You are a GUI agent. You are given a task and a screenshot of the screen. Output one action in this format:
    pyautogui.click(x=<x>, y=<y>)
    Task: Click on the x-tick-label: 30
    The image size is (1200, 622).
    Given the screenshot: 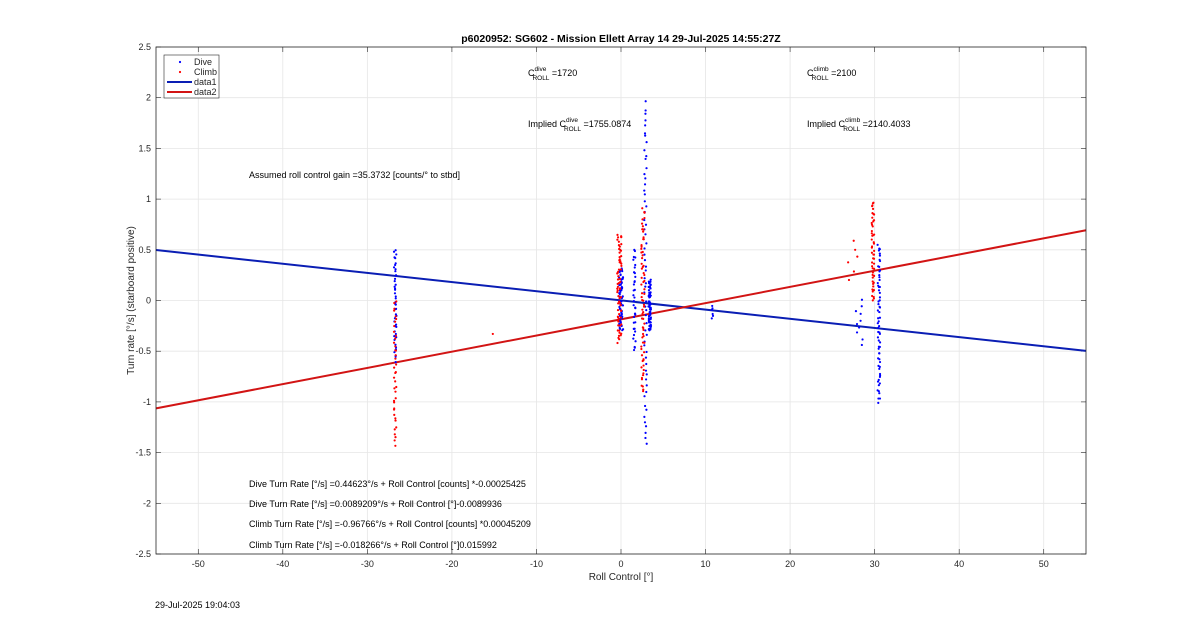 What is the action you would take?
    pyautogui.click(x=875, y=564)
    